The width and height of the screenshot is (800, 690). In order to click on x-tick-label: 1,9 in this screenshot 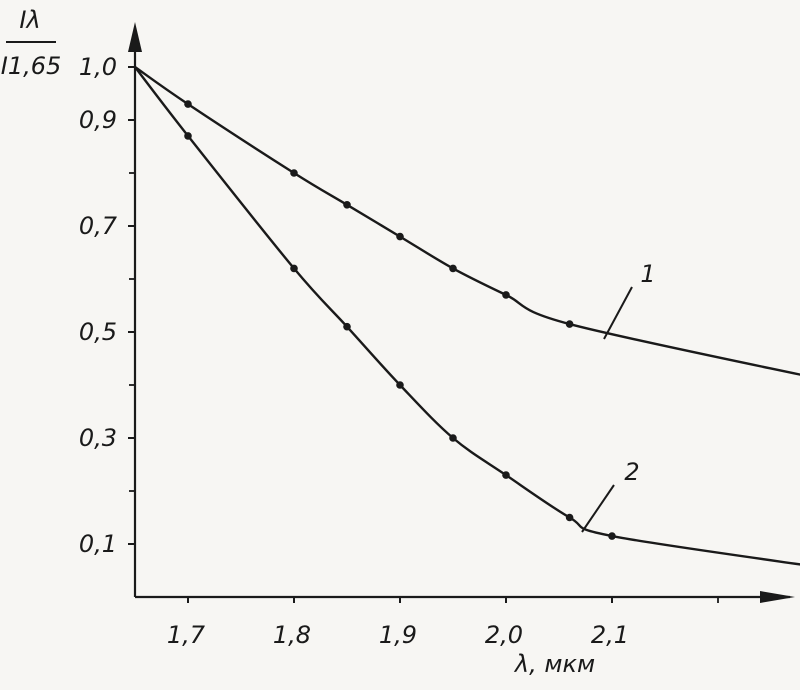, I will do `click(398, 635)`.